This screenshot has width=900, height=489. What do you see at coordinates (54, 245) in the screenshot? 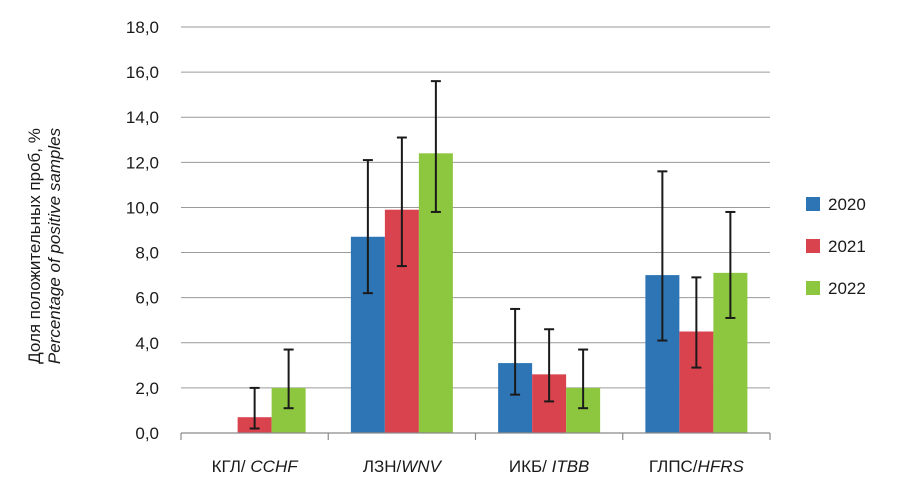
I see `y-axis-label-en: Percentage of positive samples` at bounding box center [54, 245].